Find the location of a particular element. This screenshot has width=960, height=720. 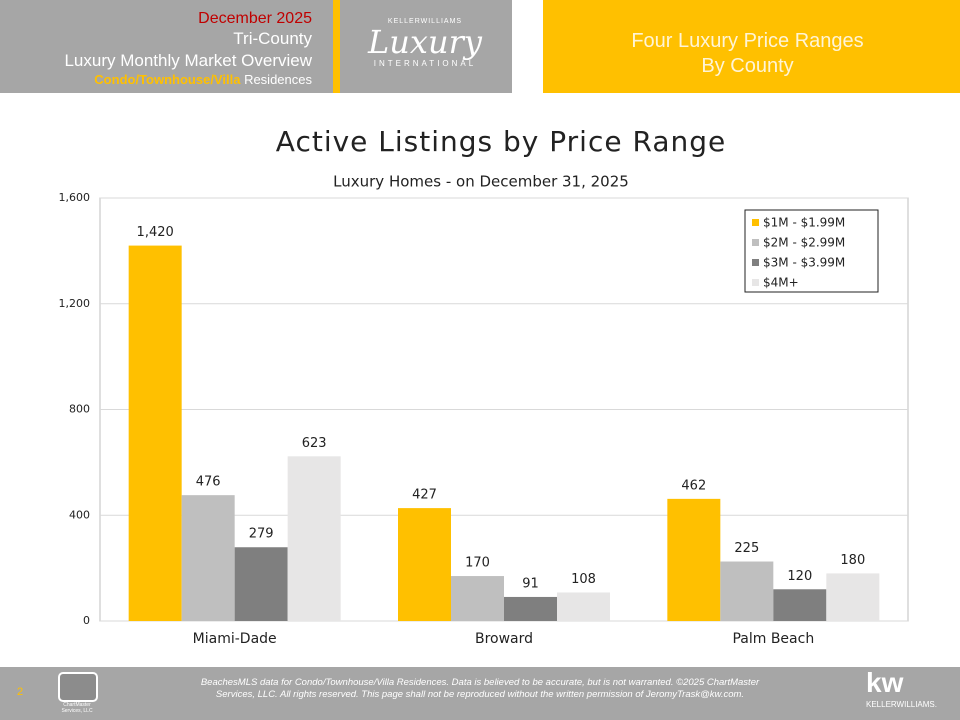

header-right is located at coordinates (751, 46).